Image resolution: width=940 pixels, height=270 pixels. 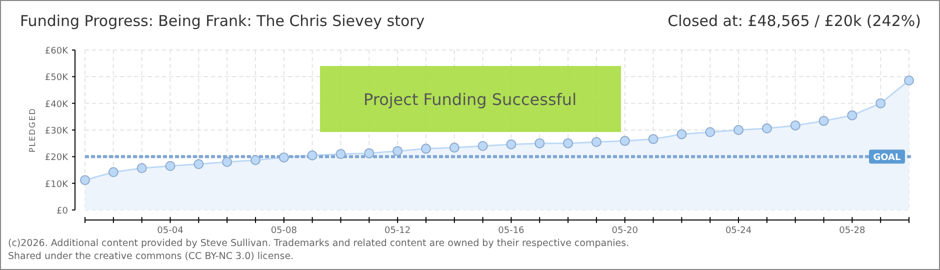 I want to click on banner: Project Funding Successful, so click(x=470, y=99).